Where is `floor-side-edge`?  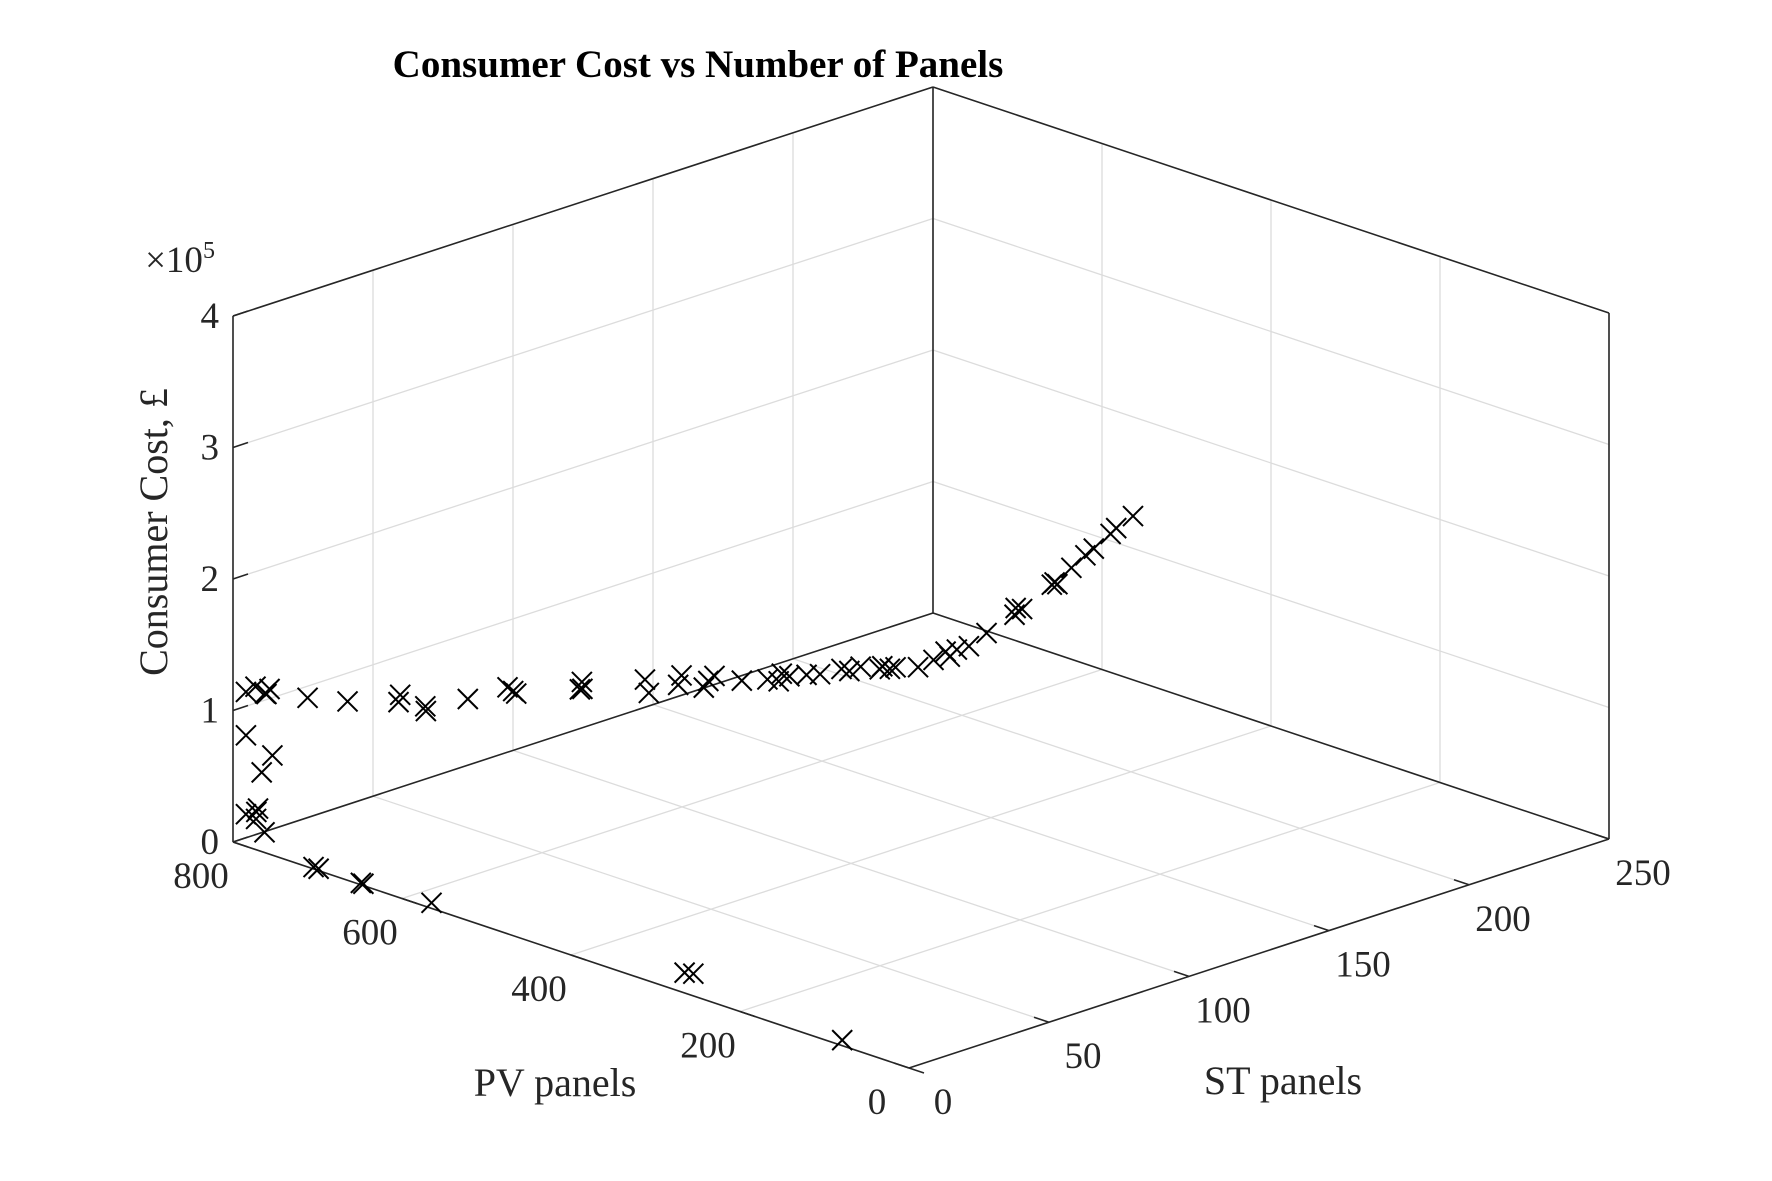
floor-side-edge is located at coordinates (1271, 726).